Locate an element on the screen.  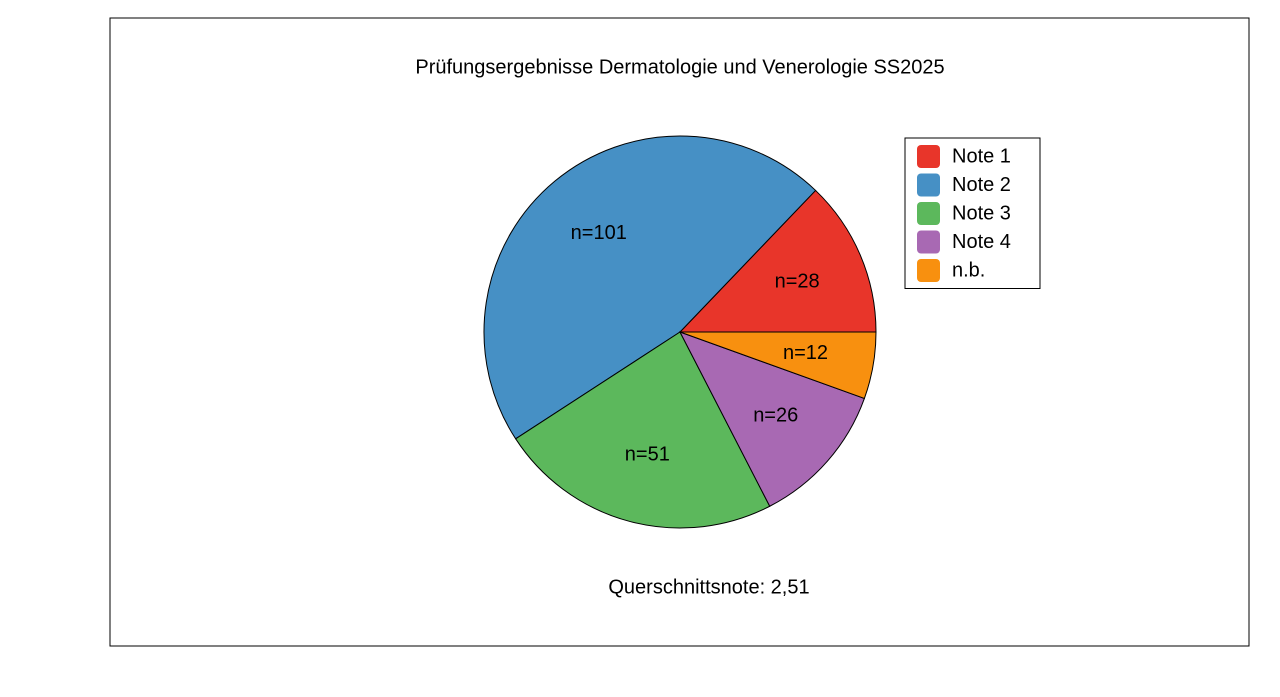
value-label: n=101 is located at coordinates (599, 233).